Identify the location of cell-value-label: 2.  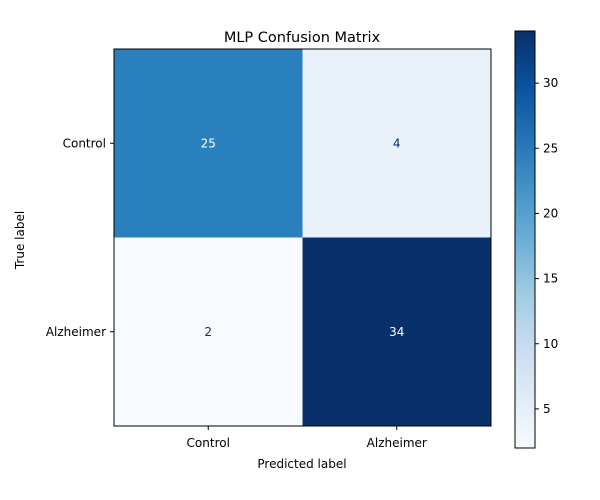
(208, 332).